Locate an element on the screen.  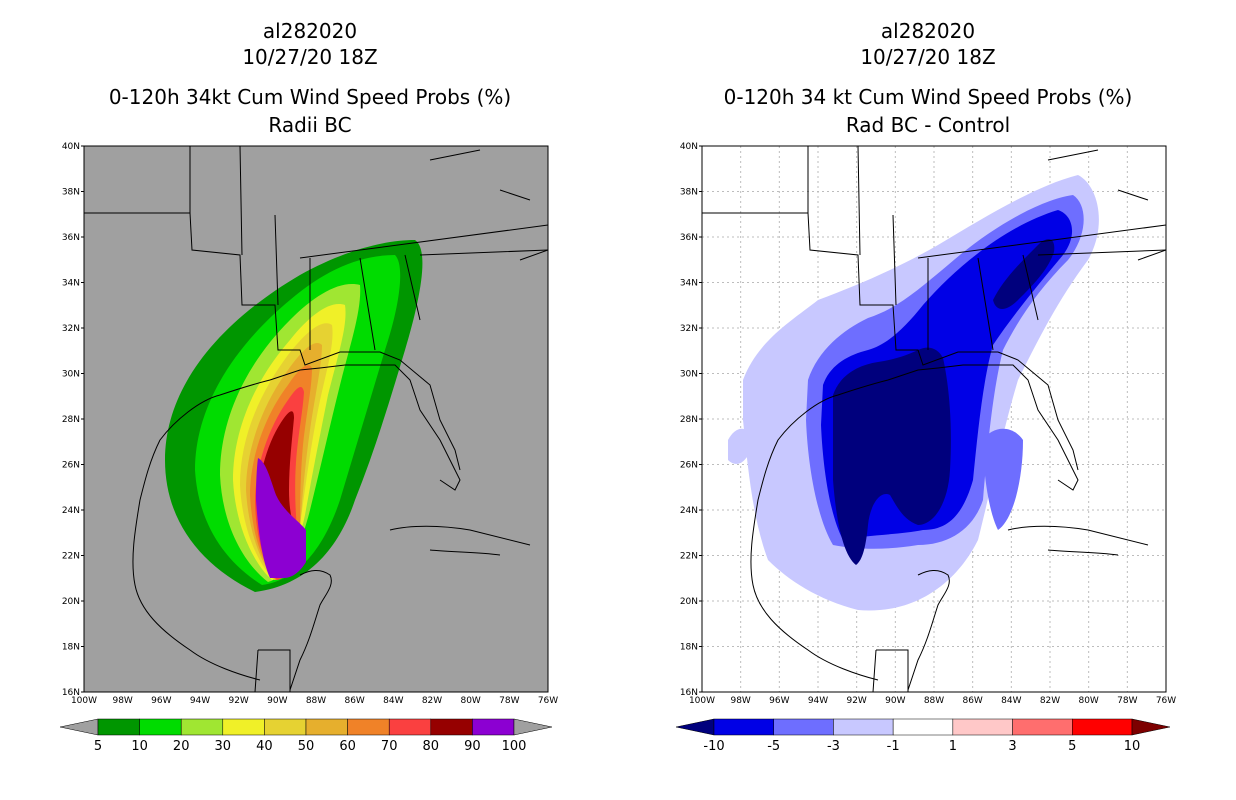
colorbar-label: -1 is located at coordinates (893, 746).